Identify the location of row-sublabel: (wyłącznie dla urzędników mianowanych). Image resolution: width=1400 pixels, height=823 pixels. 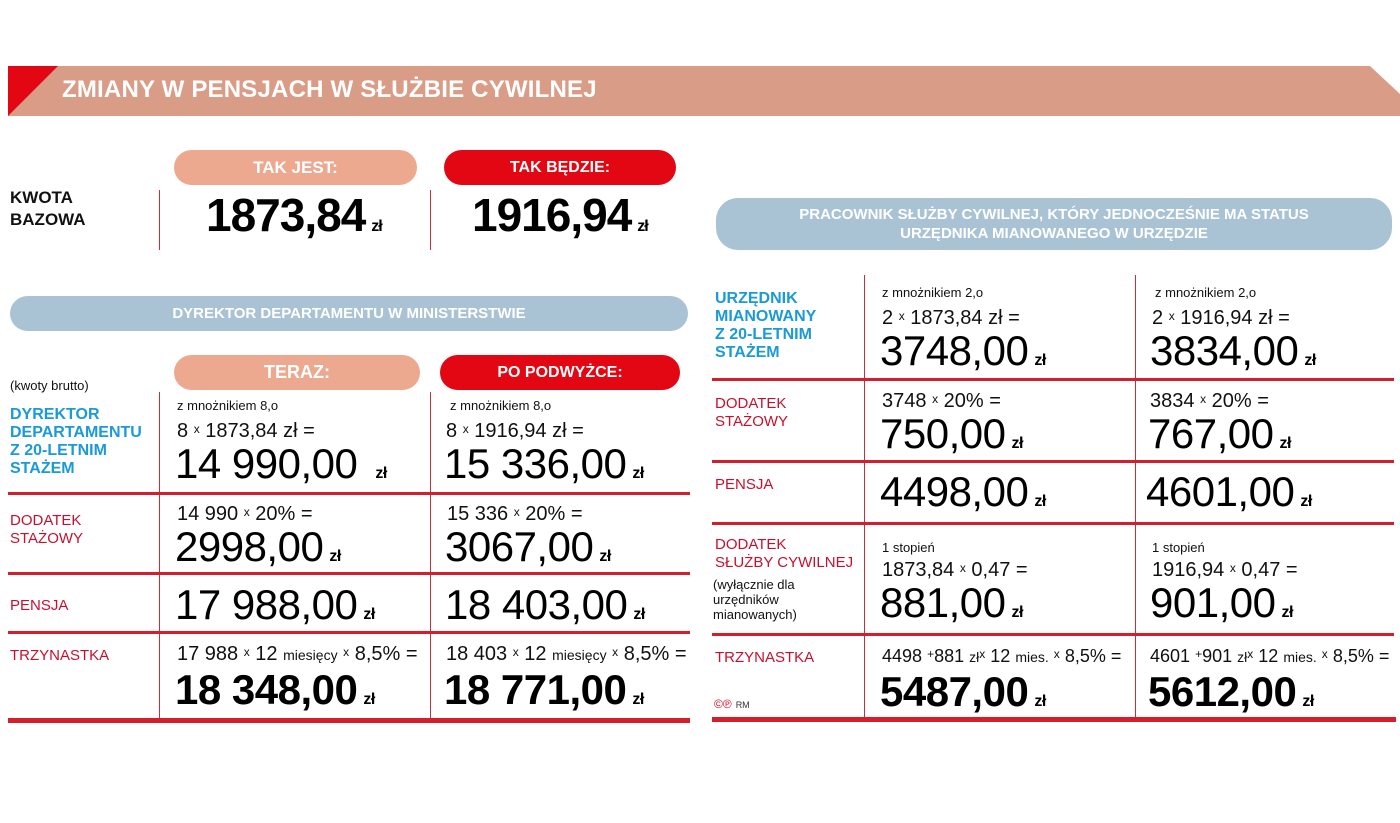
(755, 599).